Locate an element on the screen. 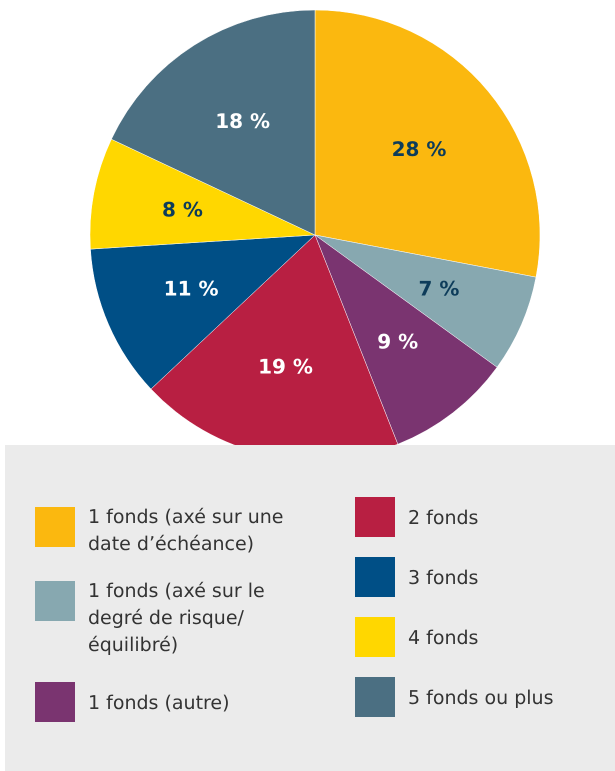 Image resolution: width=615 pixels, height=771 pixels. legend-item: 3 fonds is located at coordinates (416, 577).